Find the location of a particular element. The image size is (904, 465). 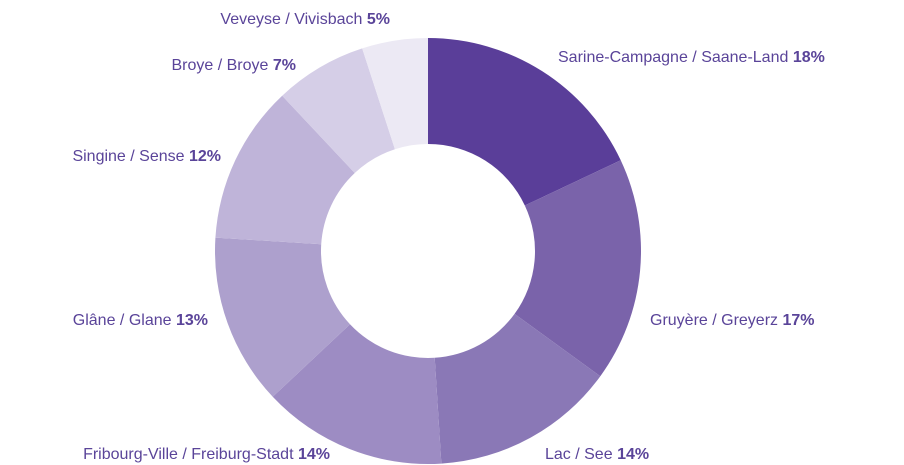

slice-label: Lac / See 14% is located at coordinates (597, 454).